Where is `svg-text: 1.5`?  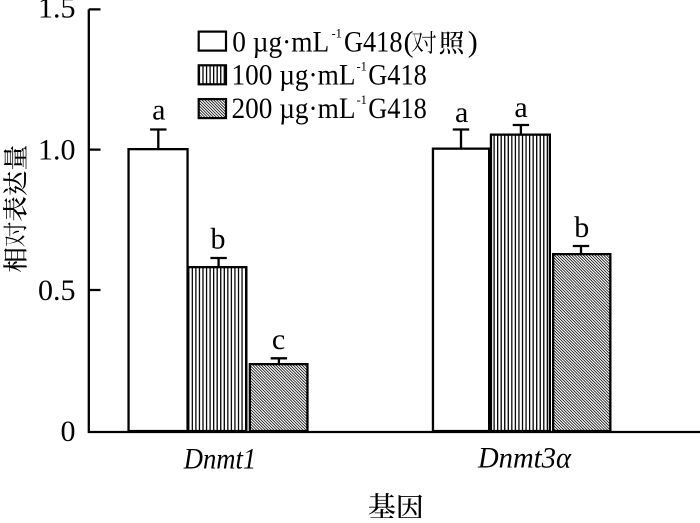
svg-text: 1.5 is located at coordinates (57, 12).